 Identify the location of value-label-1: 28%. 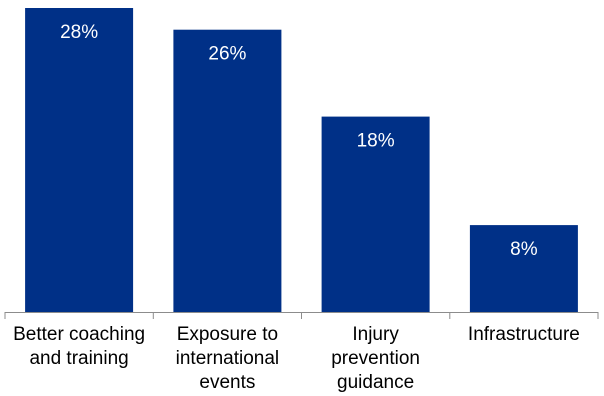
(79, 32).